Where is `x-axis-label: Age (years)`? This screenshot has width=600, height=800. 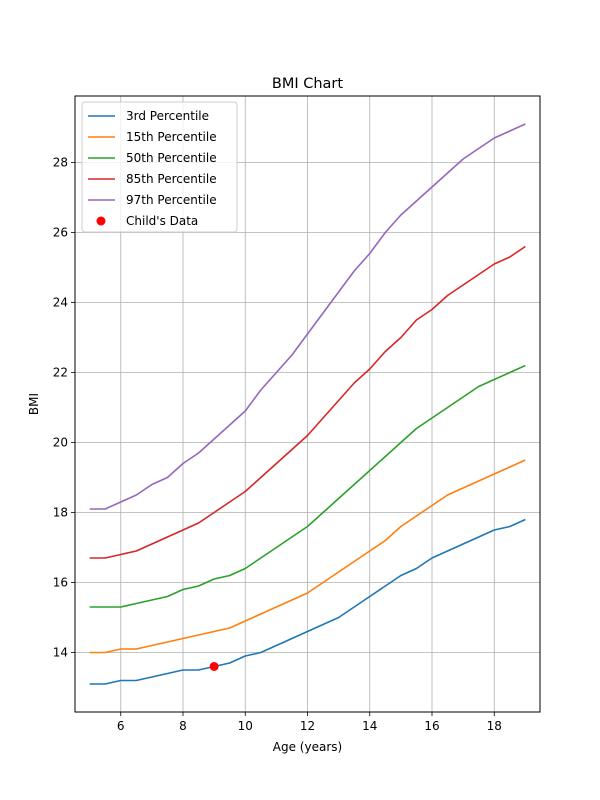
x-axis-label: Age (years) is located at coordinates (307, 747).